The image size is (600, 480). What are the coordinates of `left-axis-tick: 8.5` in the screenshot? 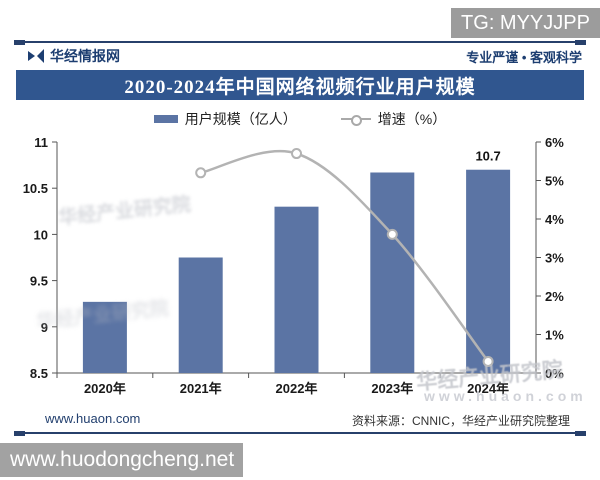 It's located at (39, 373).